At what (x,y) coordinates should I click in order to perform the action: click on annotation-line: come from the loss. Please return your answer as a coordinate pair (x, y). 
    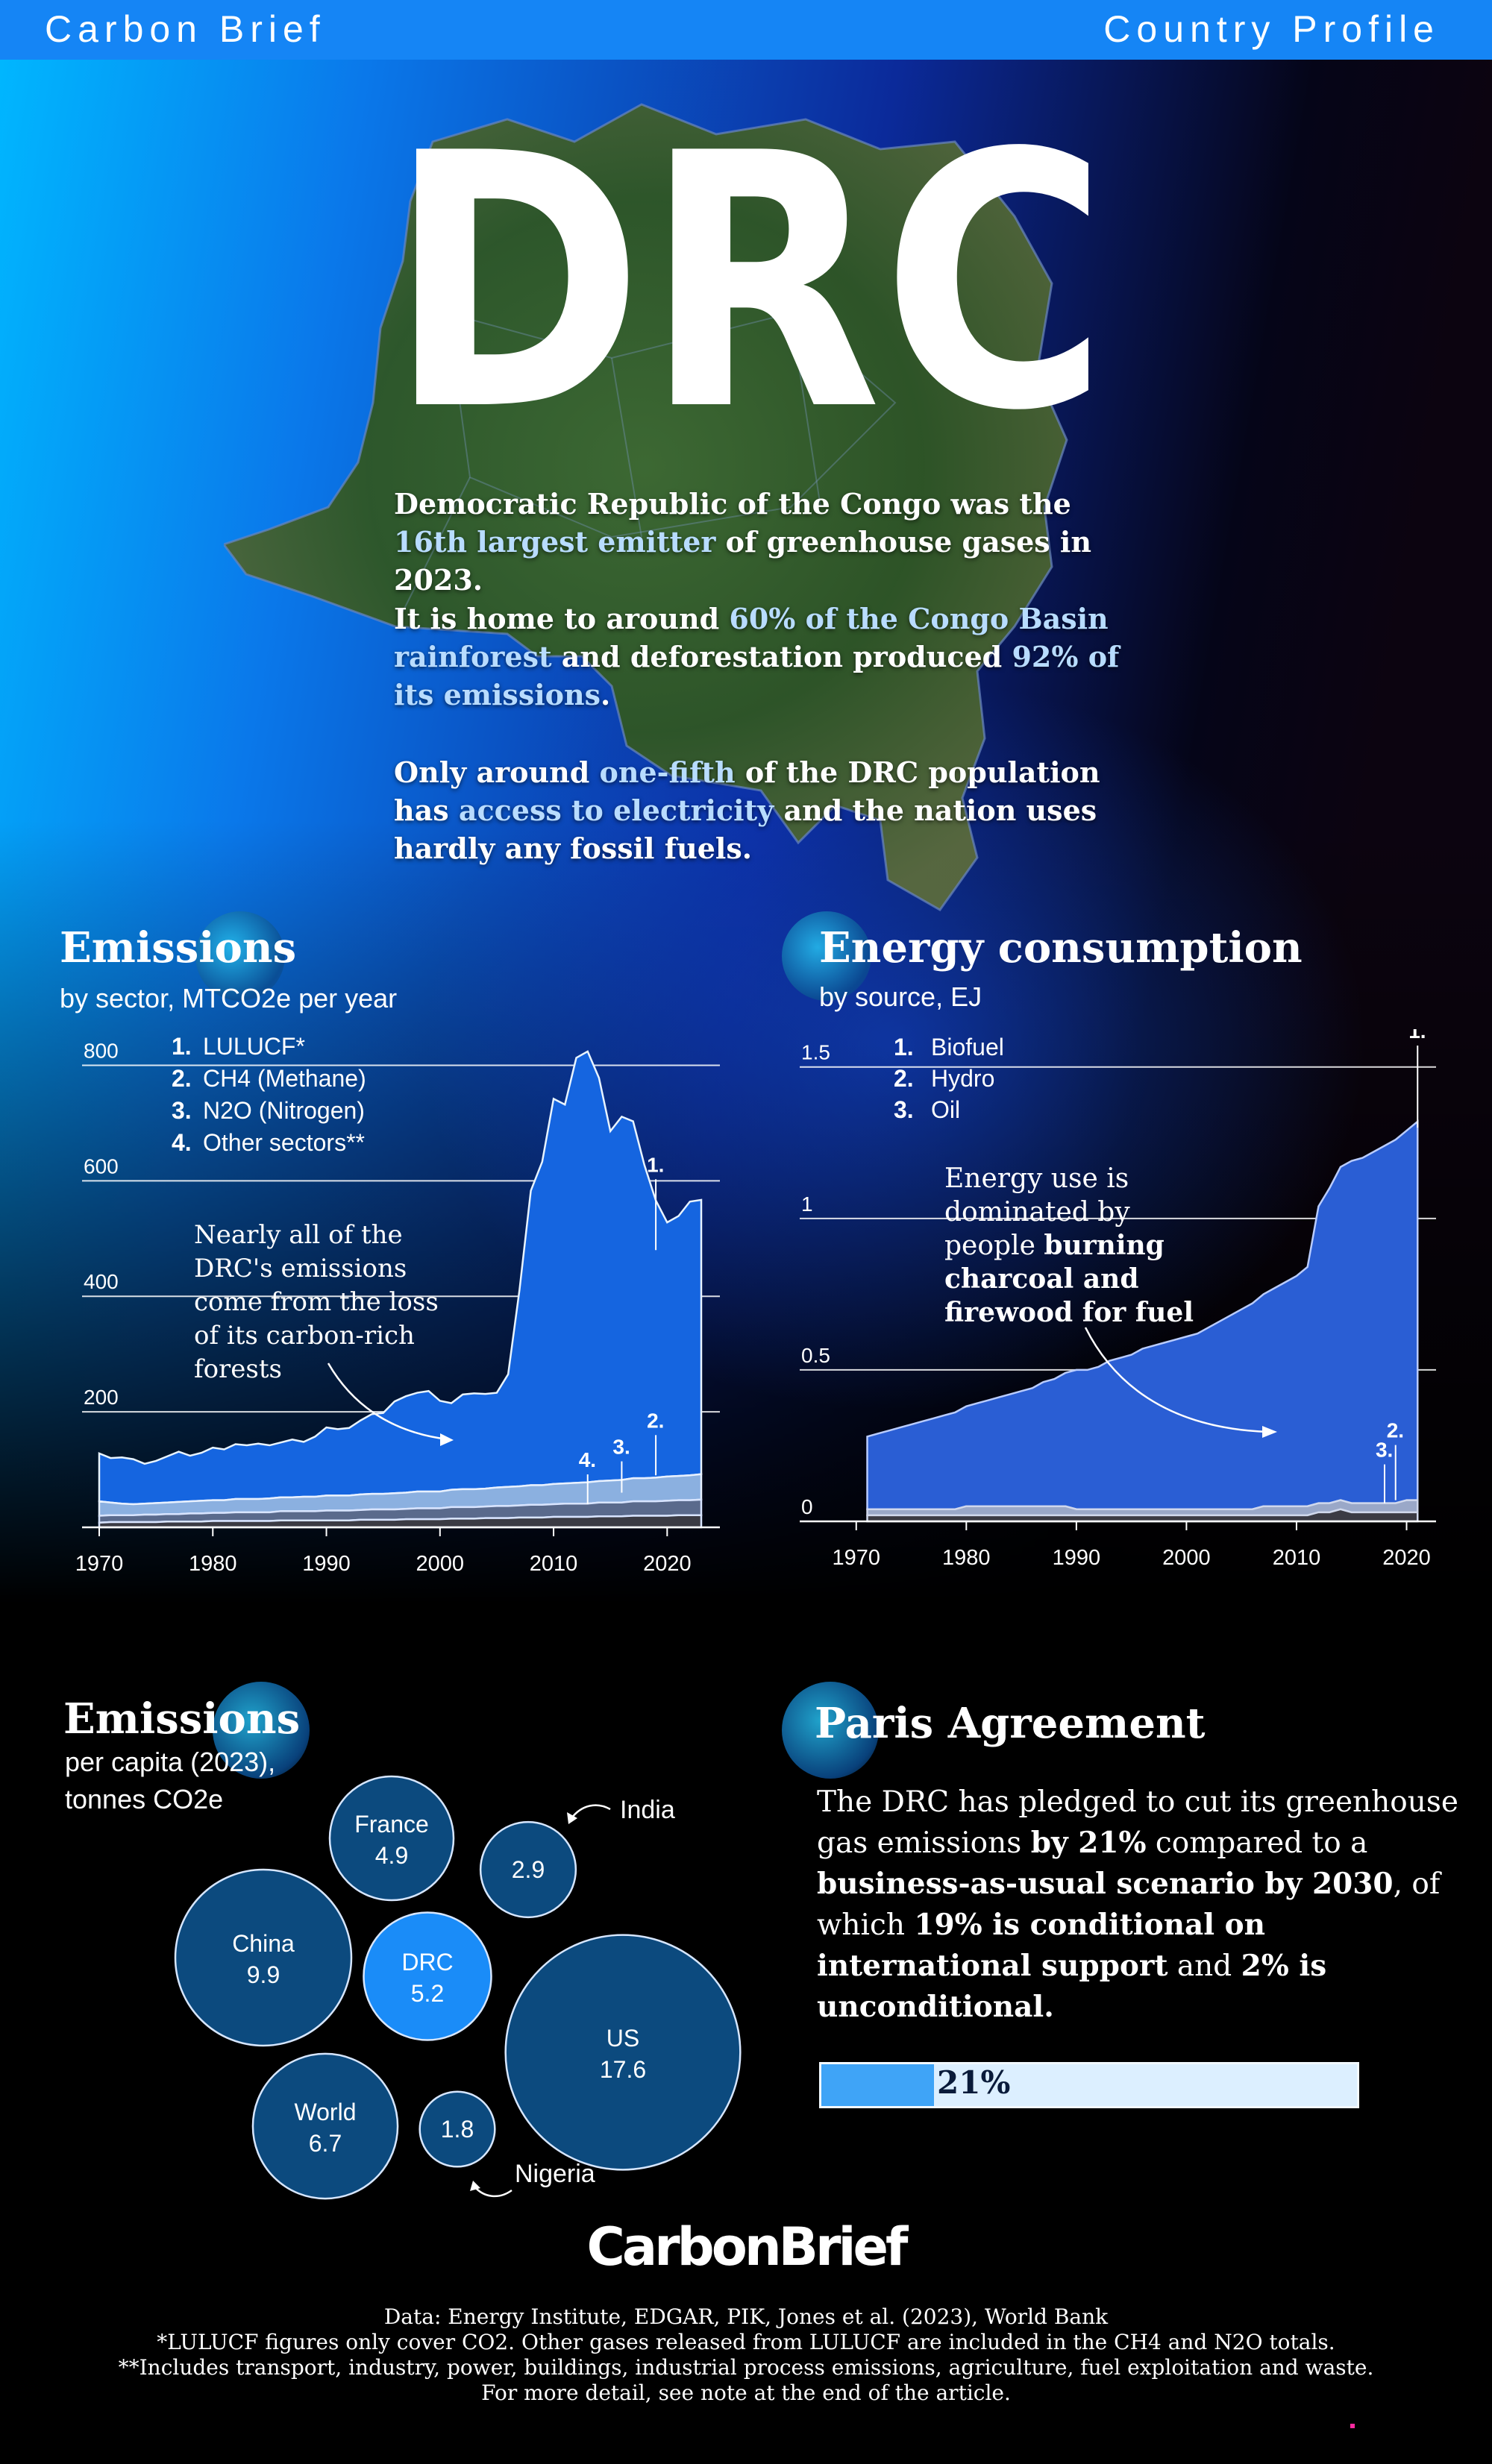
    Looking at the image, I should click on (316, 1302).